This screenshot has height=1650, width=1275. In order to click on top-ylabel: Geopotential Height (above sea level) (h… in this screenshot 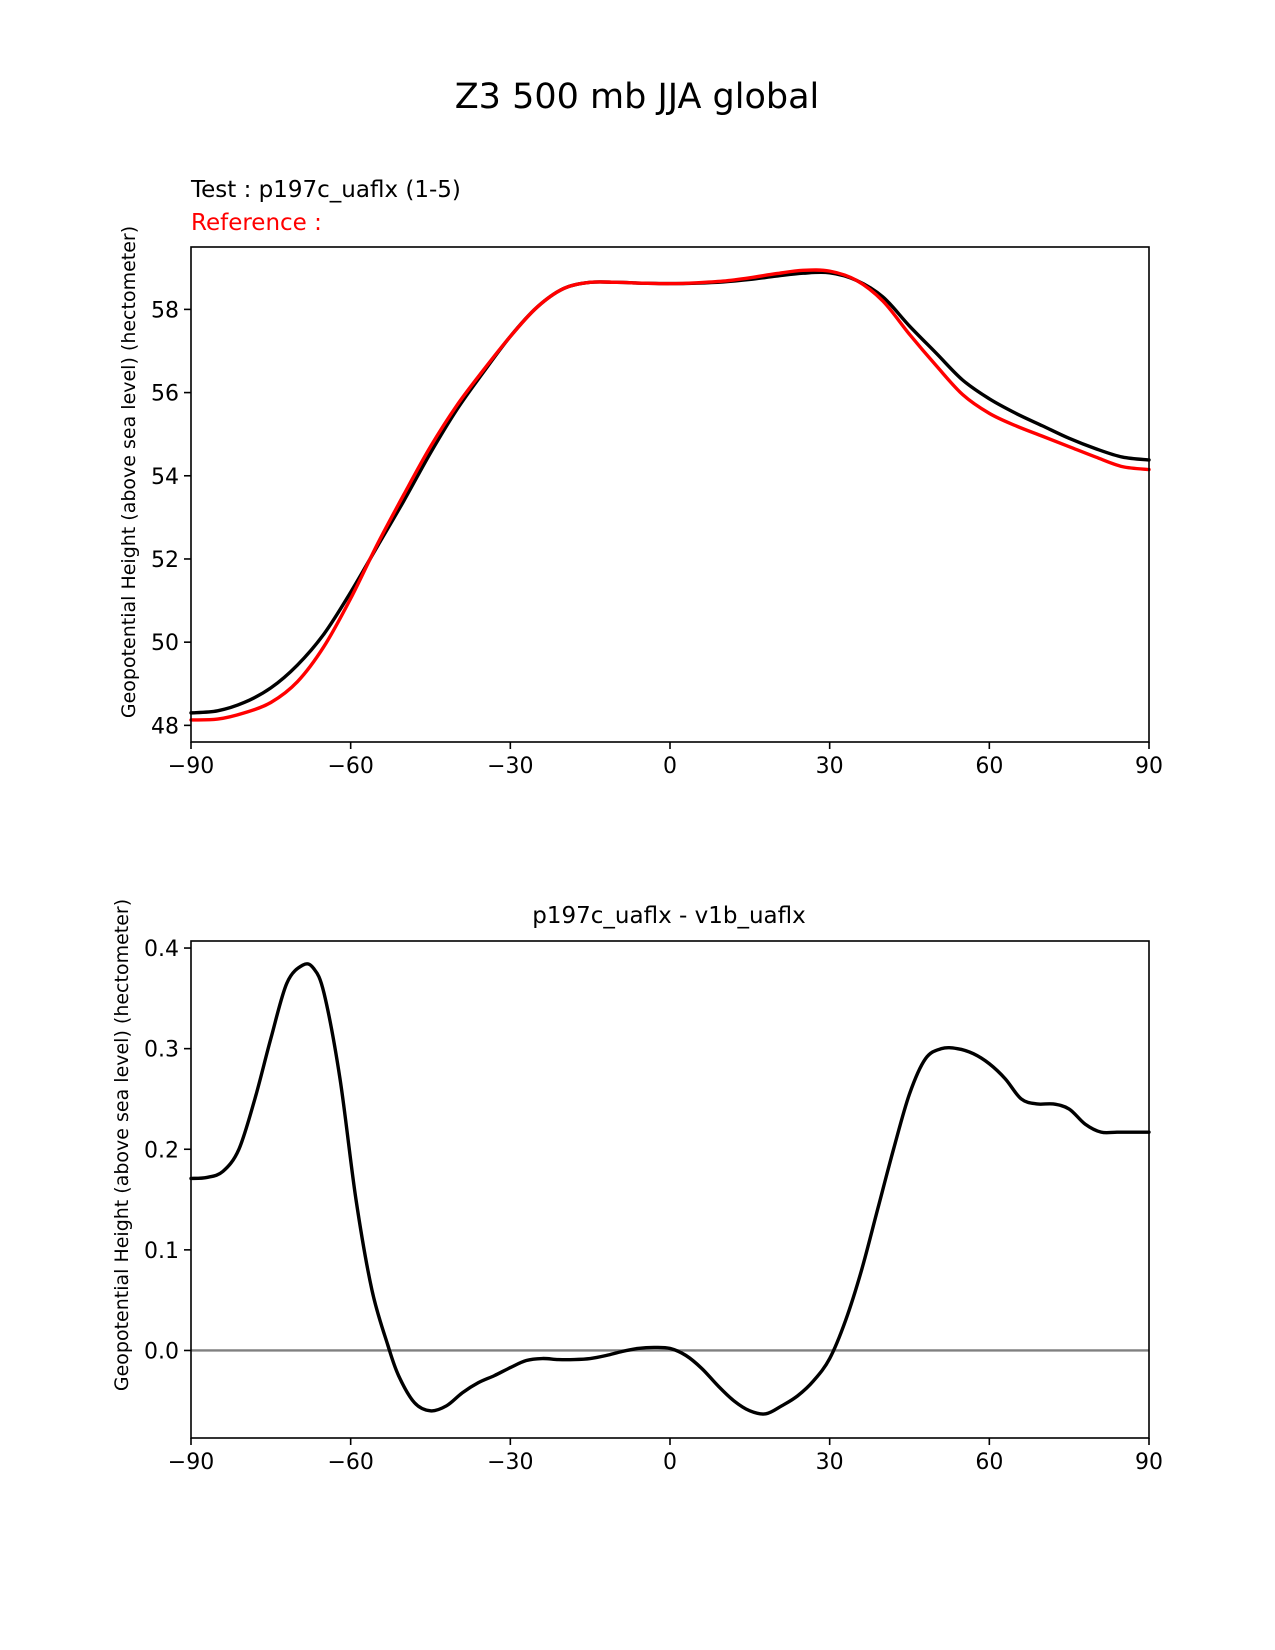, I will do `click(129, 472)`.